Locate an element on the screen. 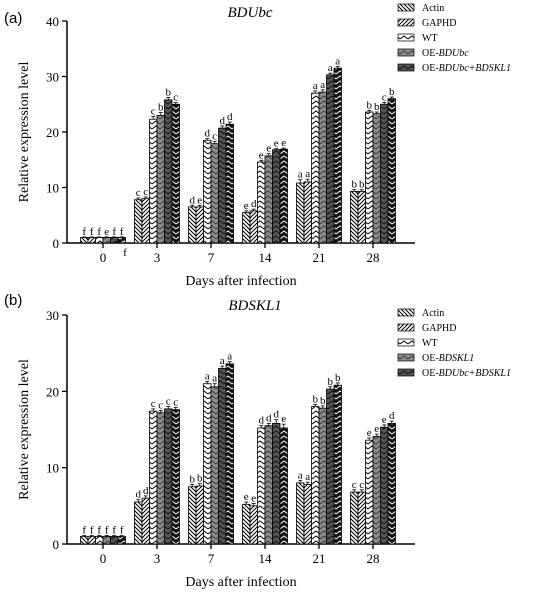 This screenshot has width=550, height=593. panel-label: (b) is located at coordinates (13, 300).